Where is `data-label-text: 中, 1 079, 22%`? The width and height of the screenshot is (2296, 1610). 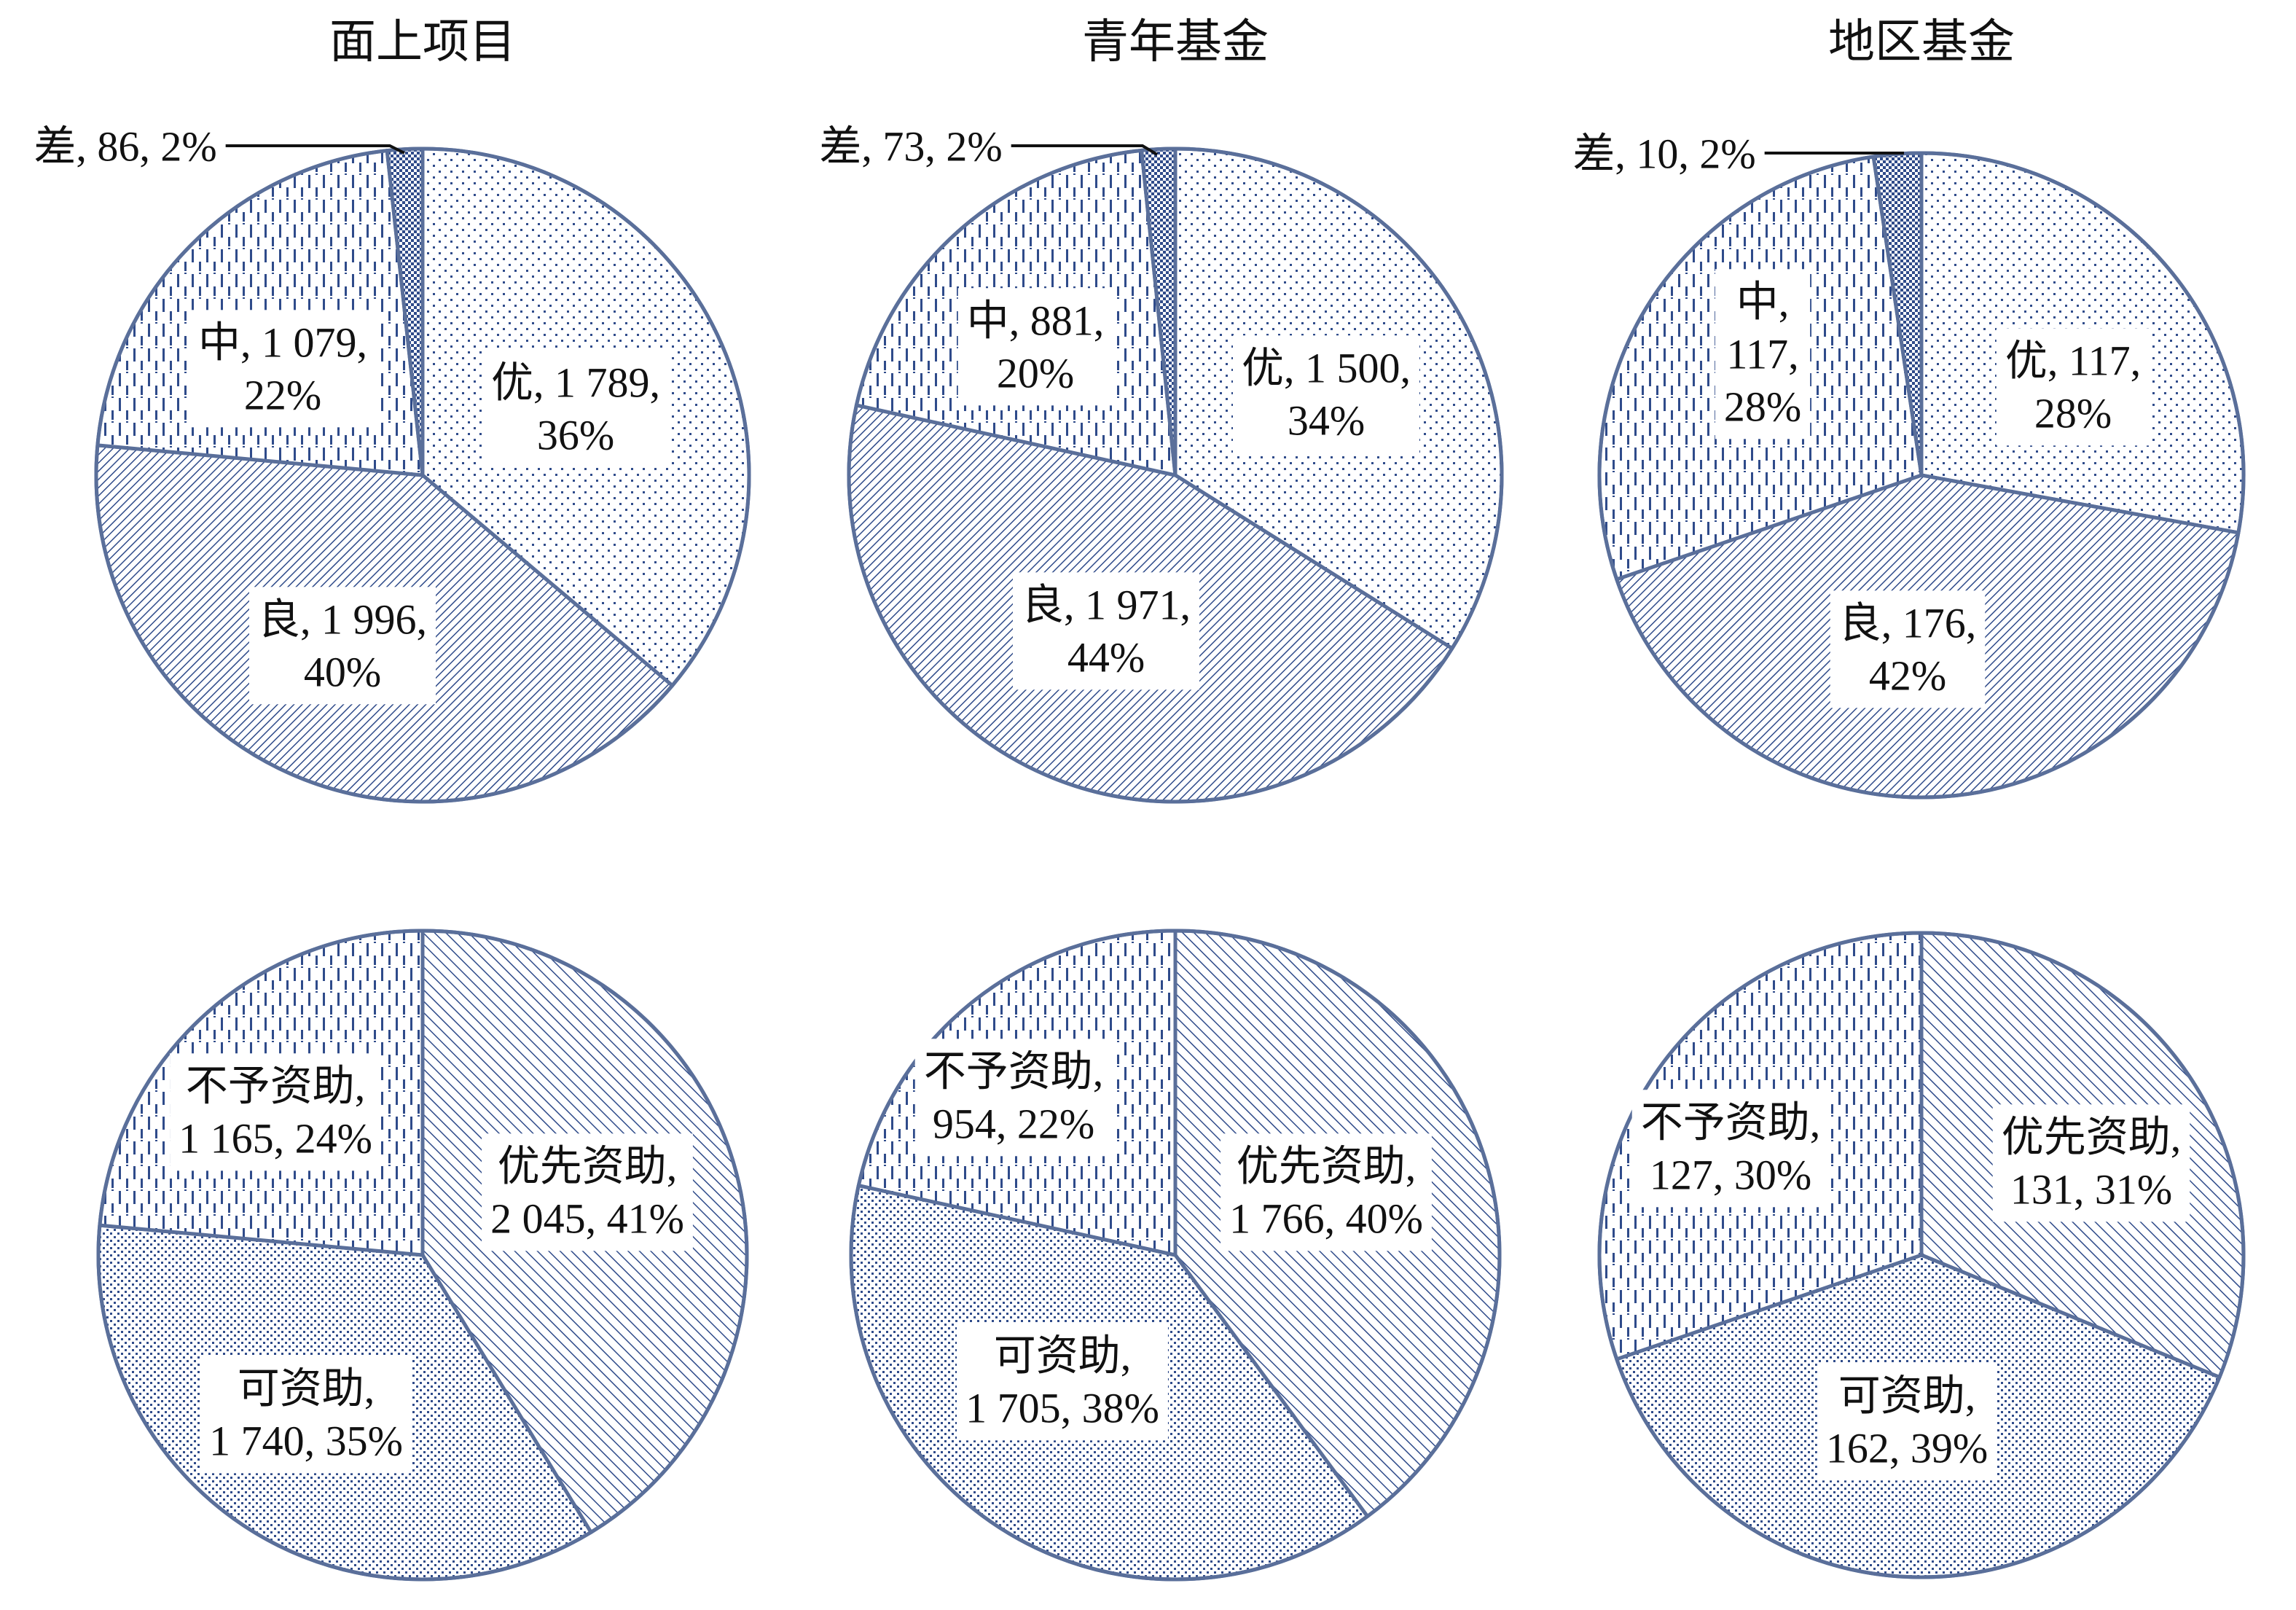 data-label-text: 中, 1 079, 22% is located at coordinates (282, 368).